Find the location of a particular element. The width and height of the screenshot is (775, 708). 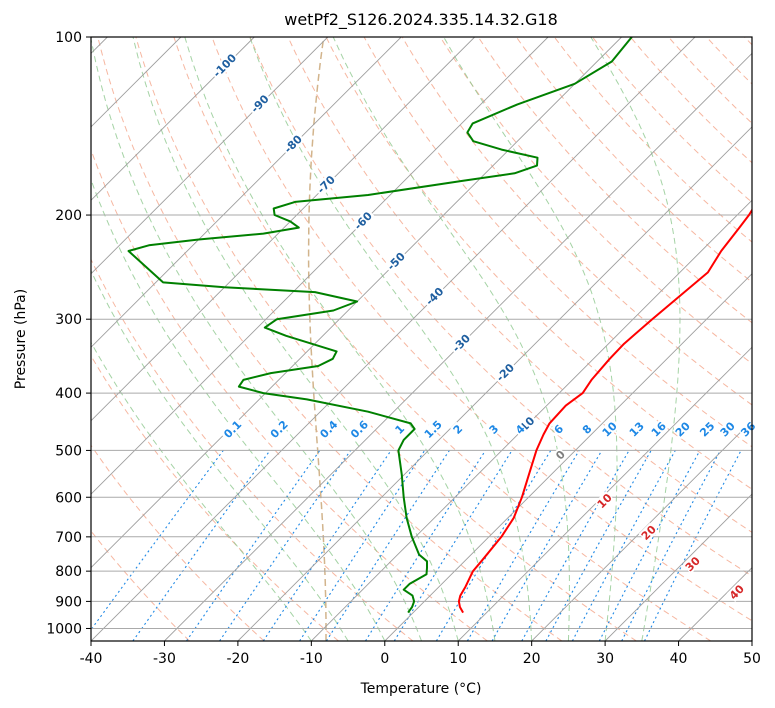

x-tick-label: 30 is located at coordinates (605, 659).